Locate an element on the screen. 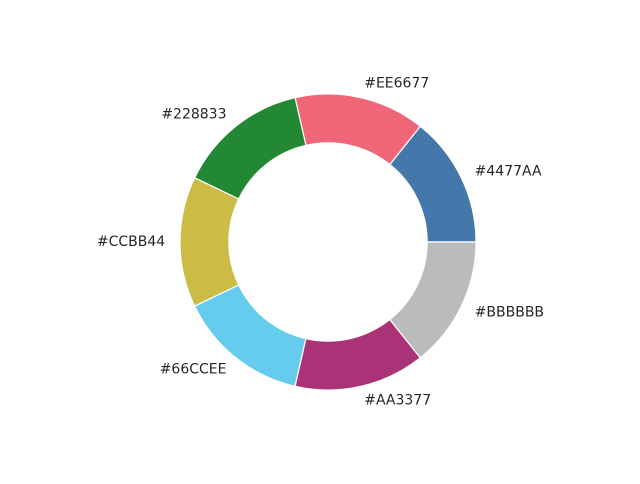 The width and height of the screenshot is (640, 484). slice-label-4477aa: #4477AA is located at coordinates (508, 171).